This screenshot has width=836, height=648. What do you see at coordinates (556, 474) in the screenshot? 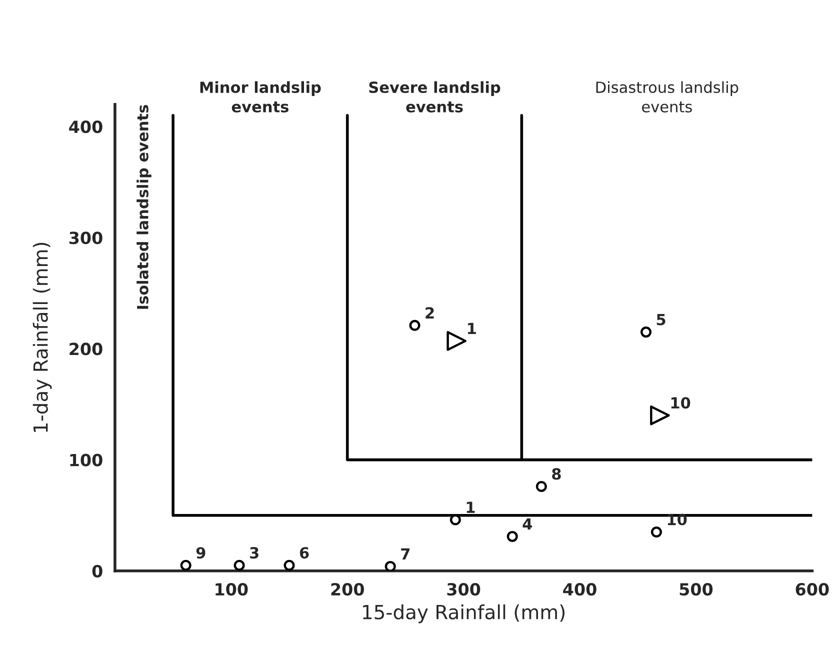
I see `annotation: 8` at bounding box center [556, 474].